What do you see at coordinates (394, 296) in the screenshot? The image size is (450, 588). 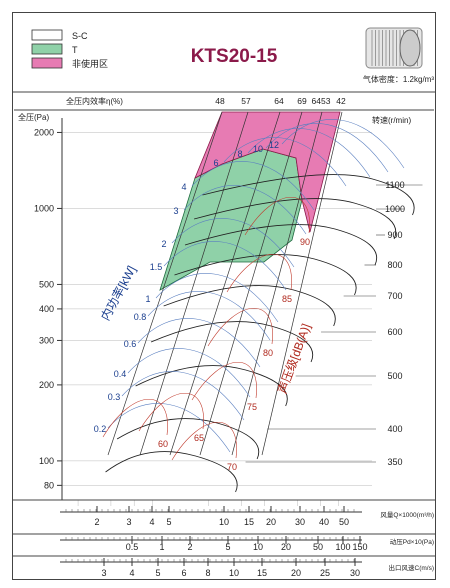 I see `speed-label-4: 700` at bounding box center [394, 296].